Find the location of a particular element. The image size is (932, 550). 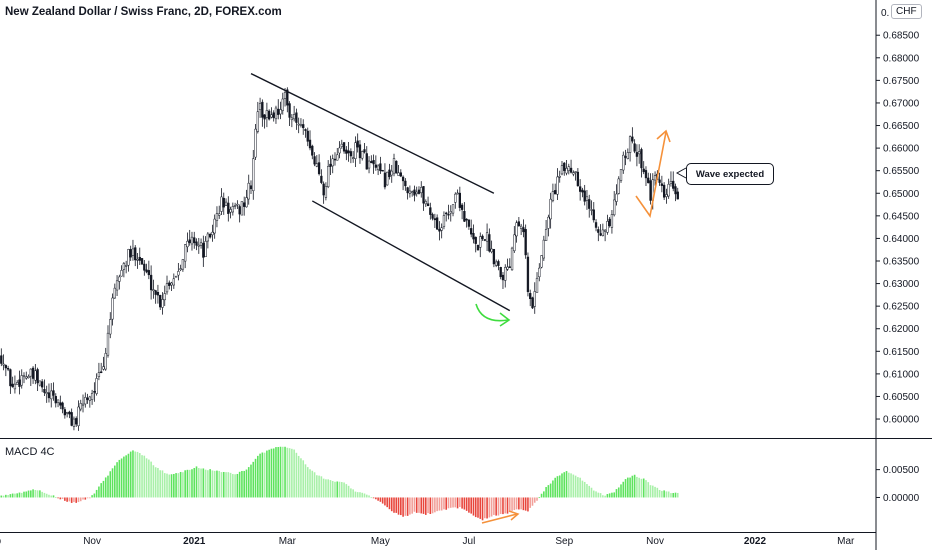

macd-axis: 0.00500 0.00000 is located at coordinates (898, 484).